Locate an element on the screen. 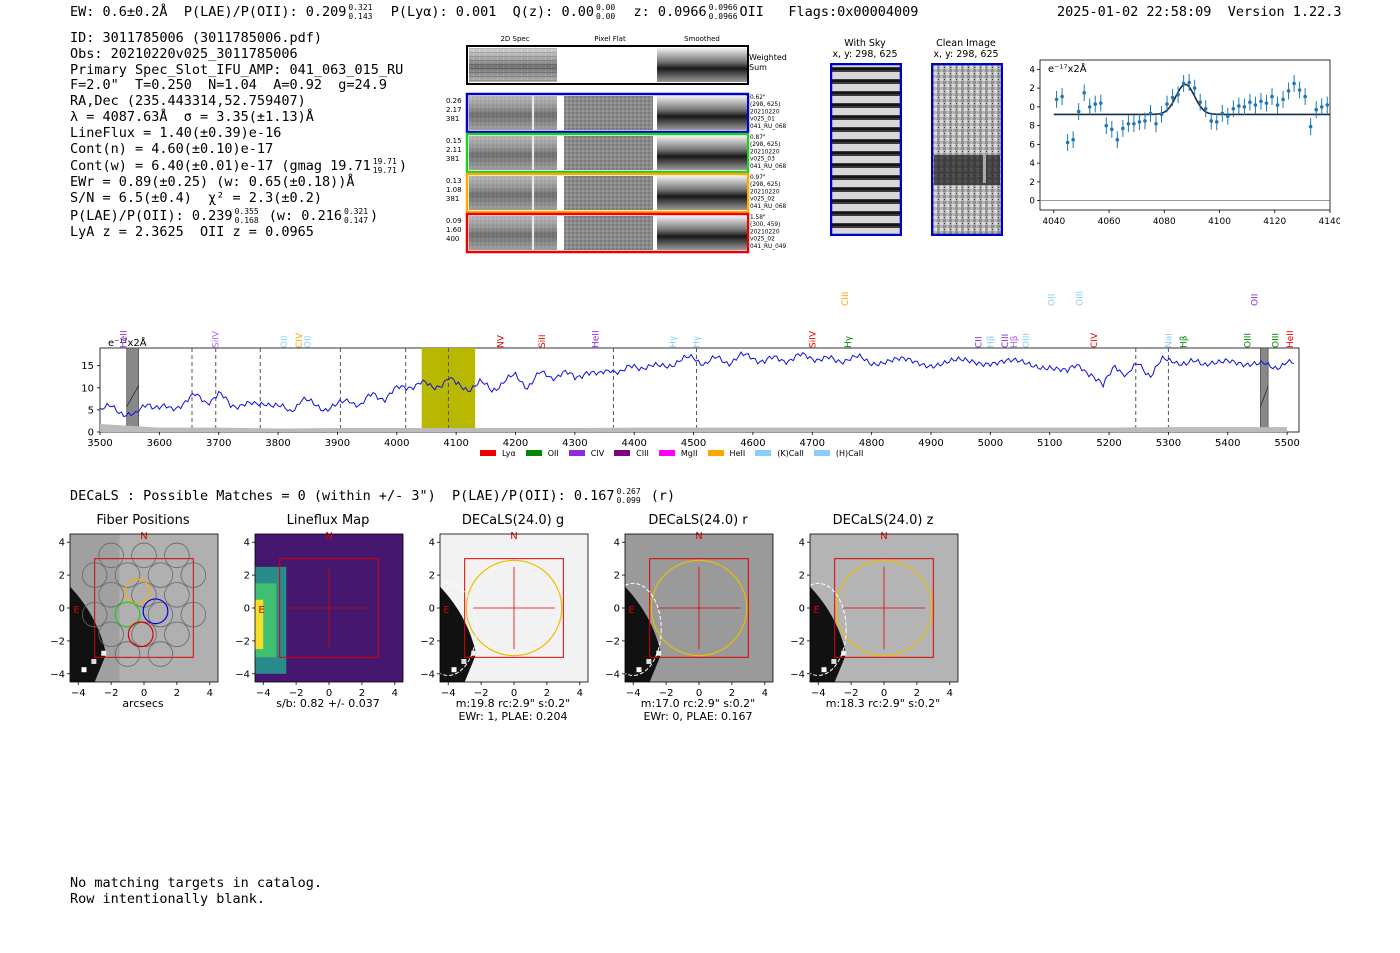 The image size is (1400, 953). panel-caption-line: m:19.8 rc:2.9" s:0.2" is located at coordinates (513, 703).